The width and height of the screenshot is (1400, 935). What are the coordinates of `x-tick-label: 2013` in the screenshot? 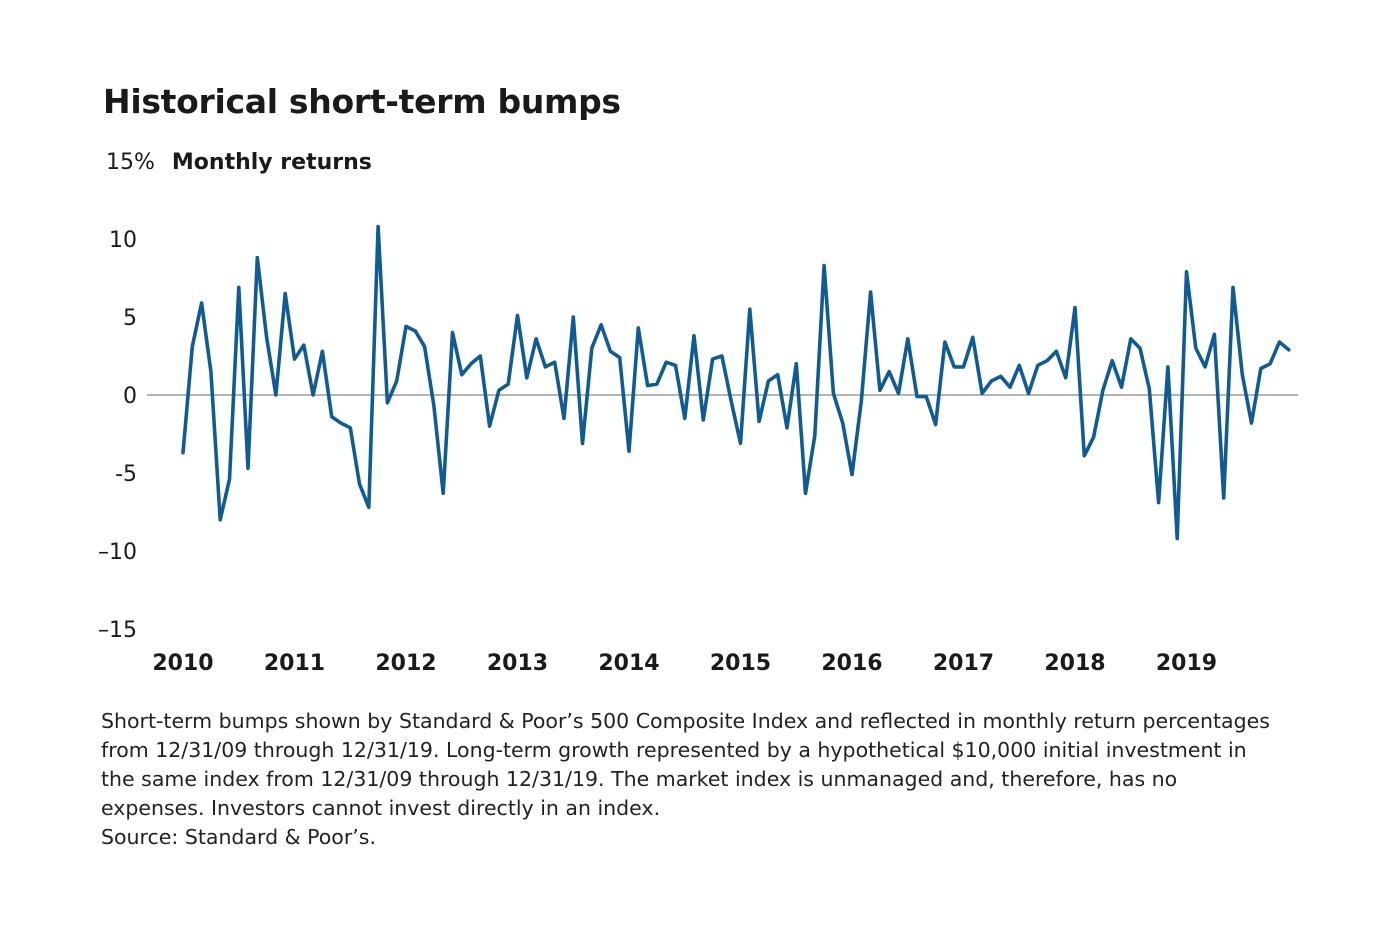 It's located at (517, 663).